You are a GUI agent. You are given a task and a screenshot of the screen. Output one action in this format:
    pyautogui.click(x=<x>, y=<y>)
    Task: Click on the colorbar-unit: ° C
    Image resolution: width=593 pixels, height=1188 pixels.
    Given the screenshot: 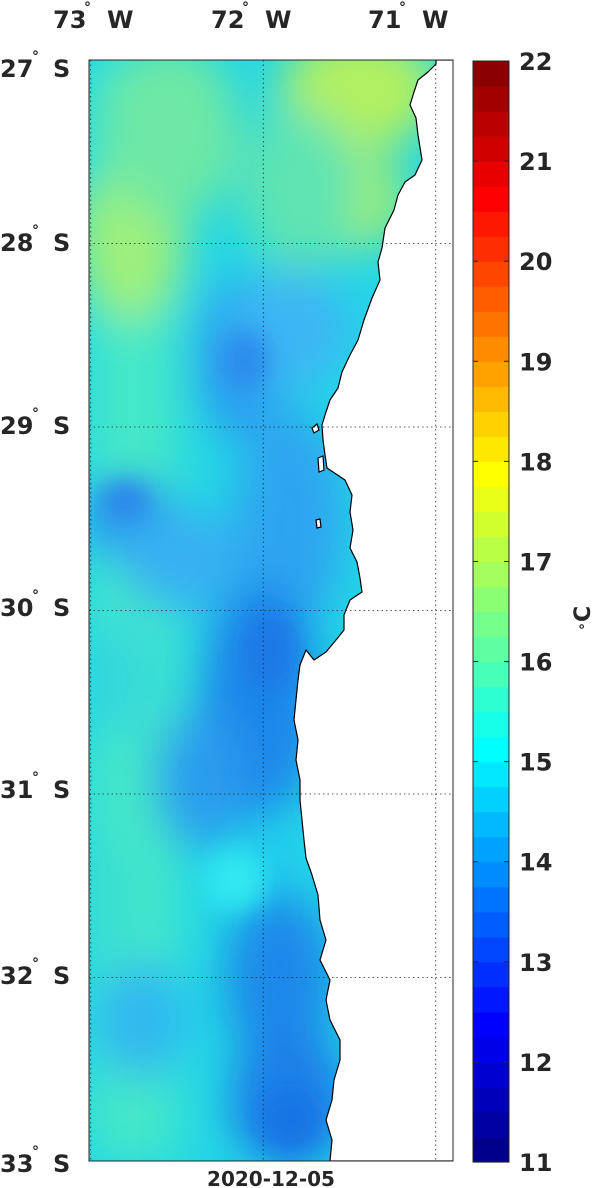 What is the action you would take?
    pyautogui.click(x=582, y=618)
    